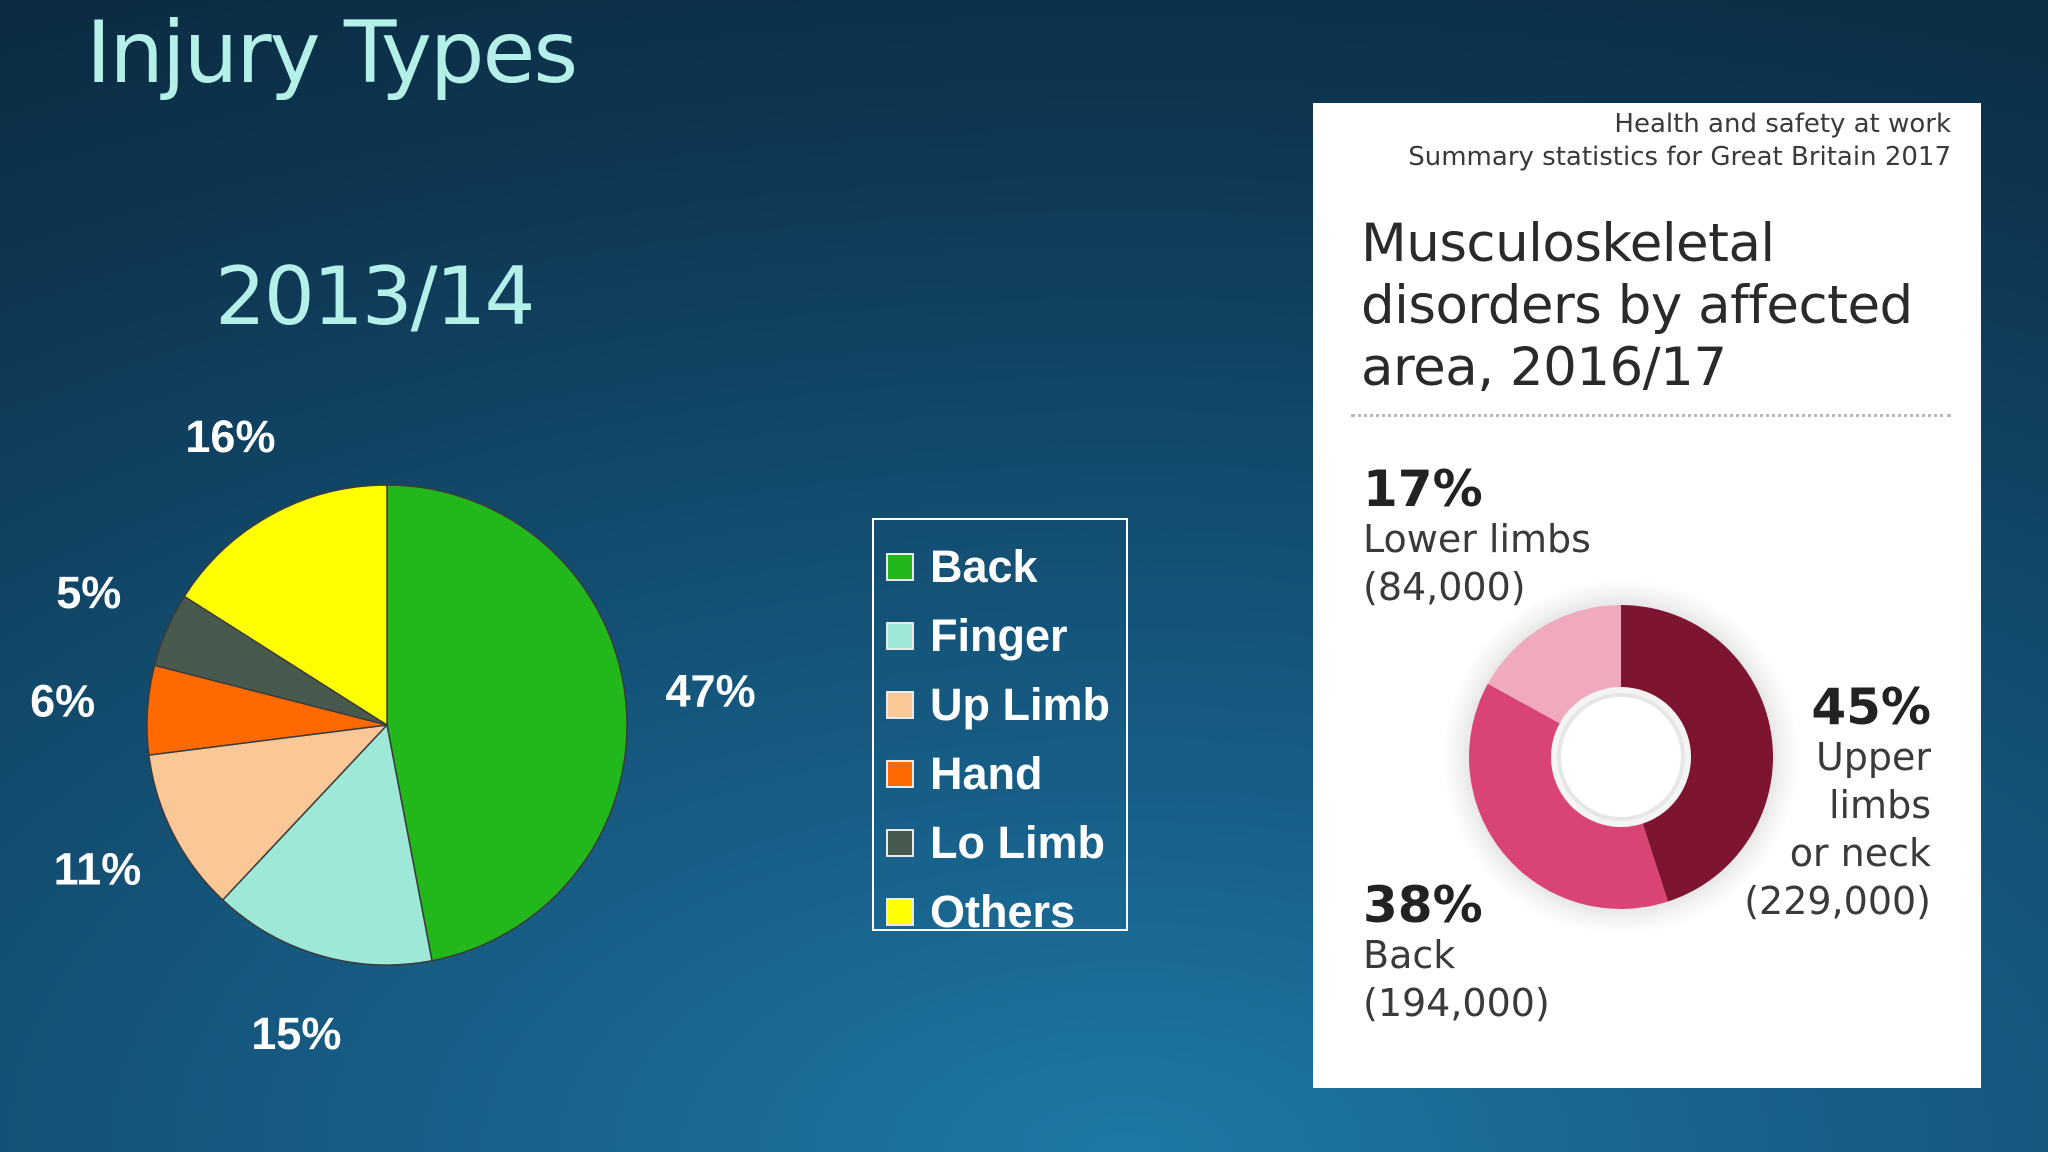 This screenshot has height=1152, width=2048. I want to click on legend-item-back: Back, so click(1000, 566).